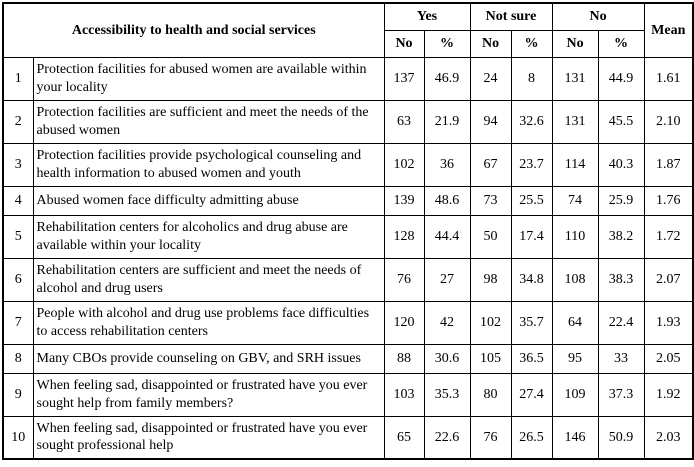 The height and width of the screenshot is (467, 694). I want to click on subheader-no-percent: %, so click(621, 43).